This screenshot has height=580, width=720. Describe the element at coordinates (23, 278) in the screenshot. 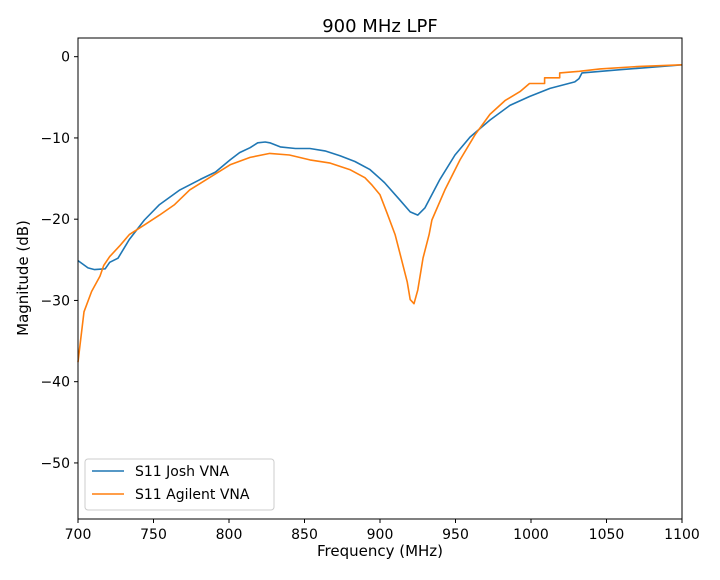

I see `y-axis-label: Magnitude (dB)` at that location.